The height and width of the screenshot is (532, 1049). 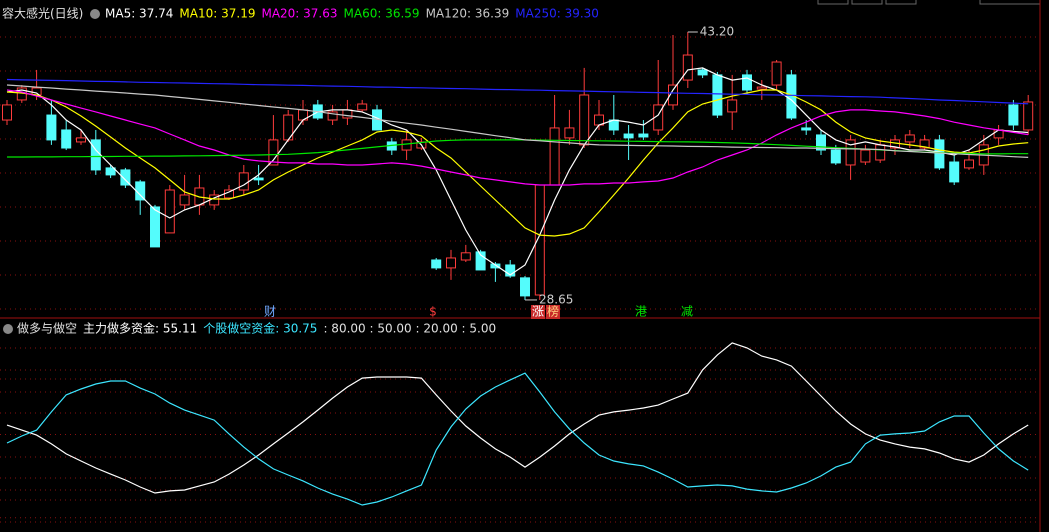 I want to click on legend-text: MA10: 37.19, so click(x=217, y=14).